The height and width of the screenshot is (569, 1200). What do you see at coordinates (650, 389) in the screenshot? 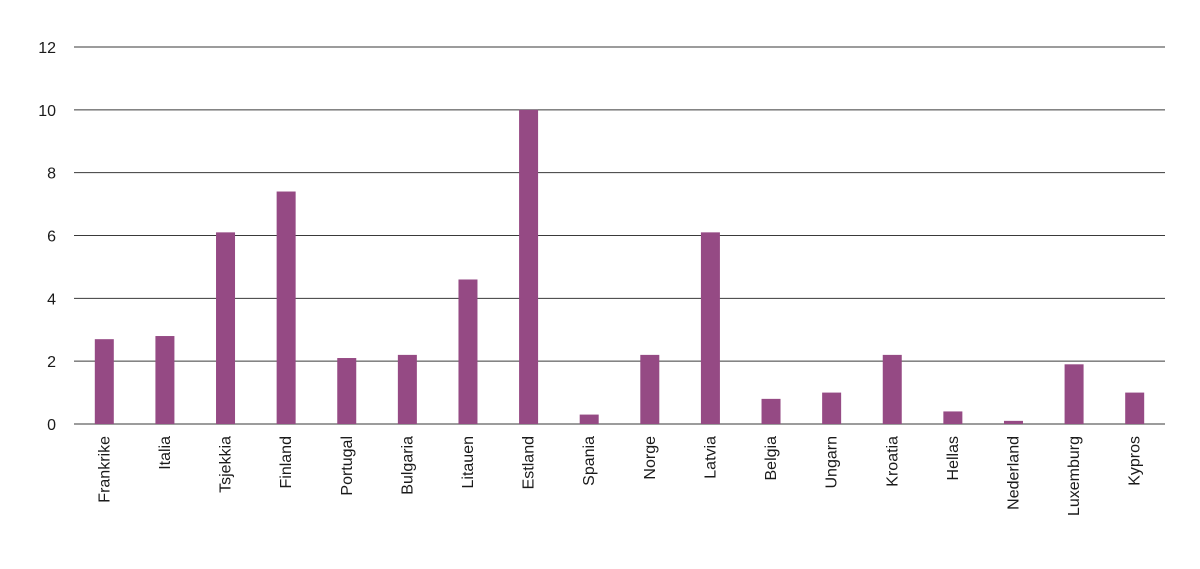
I see `bar-norge` at bounding box center [650, 389].